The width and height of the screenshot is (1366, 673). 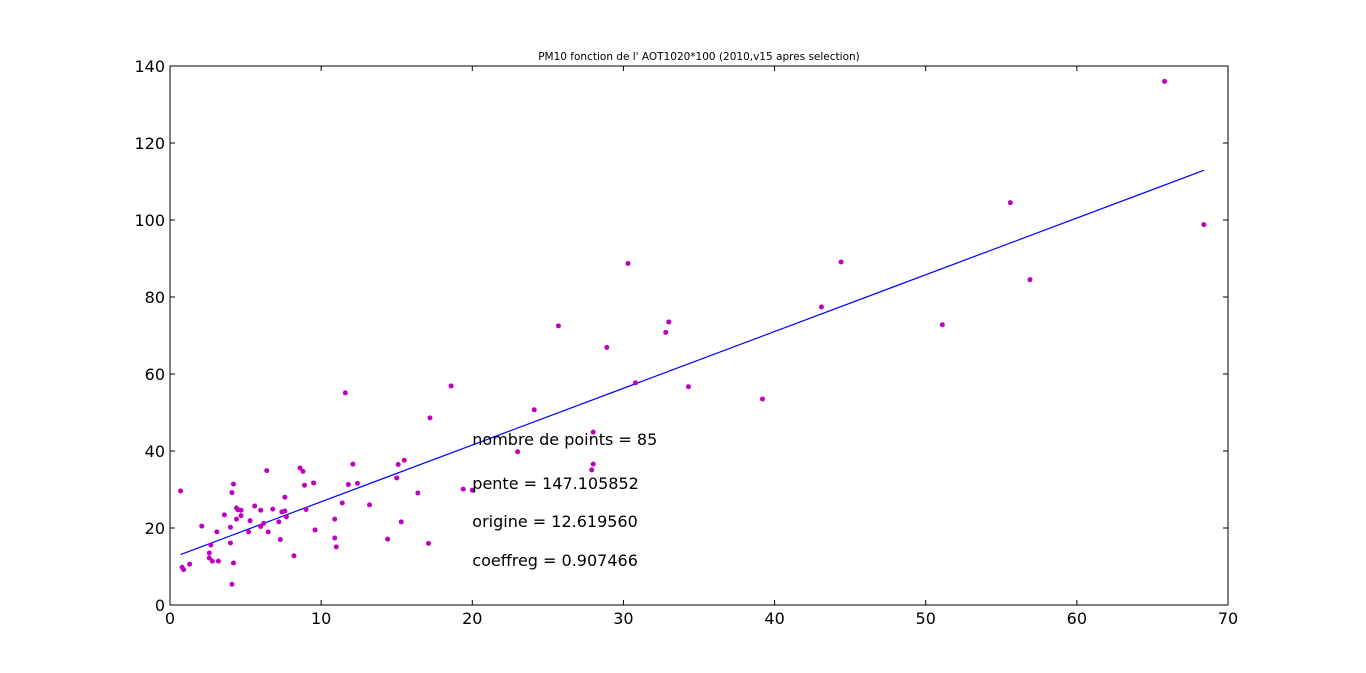 What do you see at coordinates (555, 521) in the screenshot?
I see `annotation-text: origine = 12.619560` at bounding box center [555, 521].